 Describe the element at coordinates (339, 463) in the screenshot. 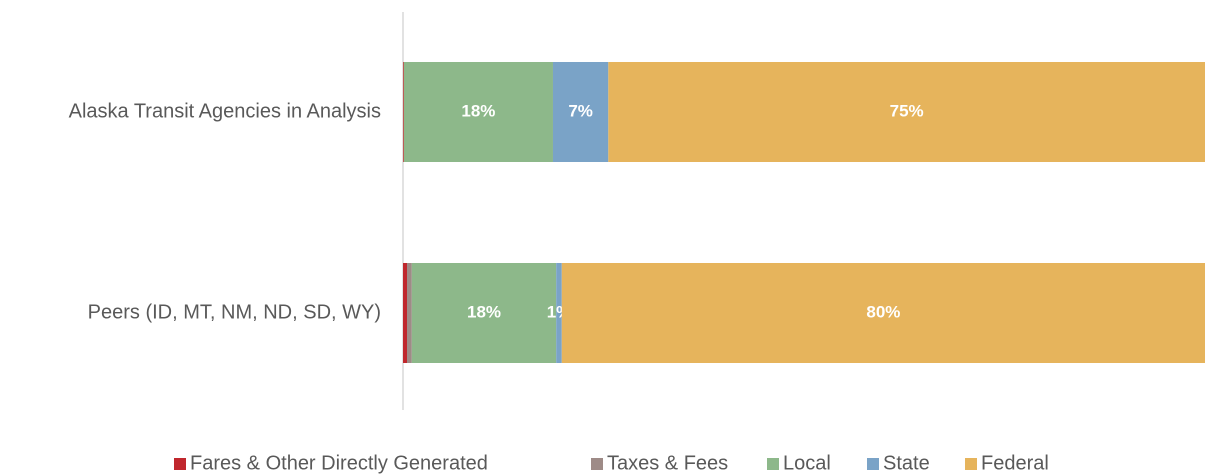

I see `legend-label: Fares & Other Directly Generated` at that location.